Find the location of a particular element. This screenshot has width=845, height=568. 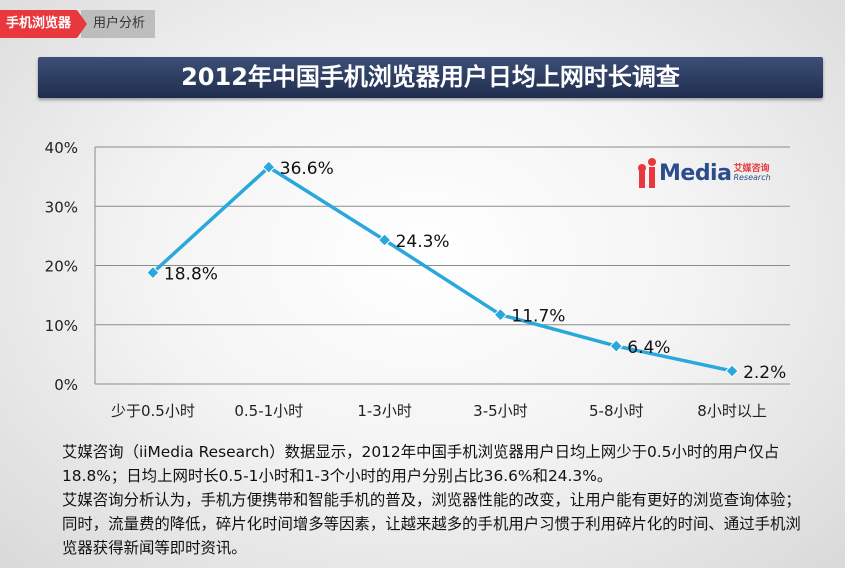

x-tick-label: 8小时以上 is located at coordinates (732, 411).